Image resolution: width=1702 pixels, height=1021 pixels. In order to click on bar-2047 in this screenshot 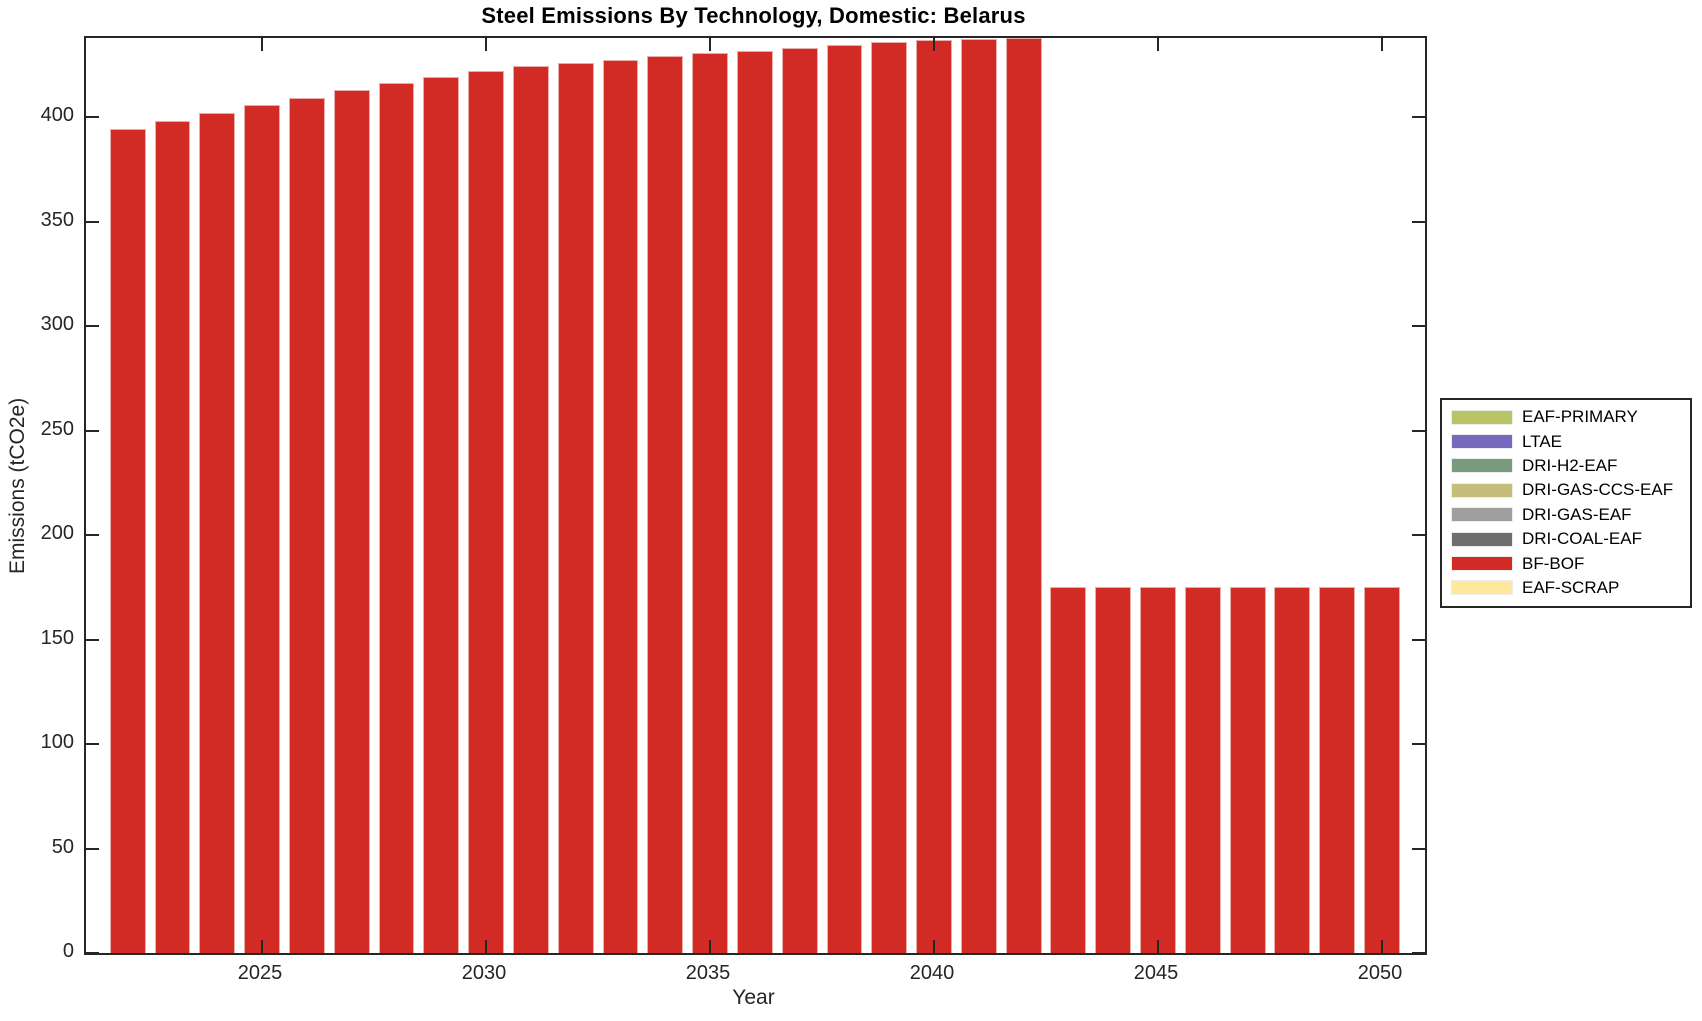, I will do `click(1247, 770)`.